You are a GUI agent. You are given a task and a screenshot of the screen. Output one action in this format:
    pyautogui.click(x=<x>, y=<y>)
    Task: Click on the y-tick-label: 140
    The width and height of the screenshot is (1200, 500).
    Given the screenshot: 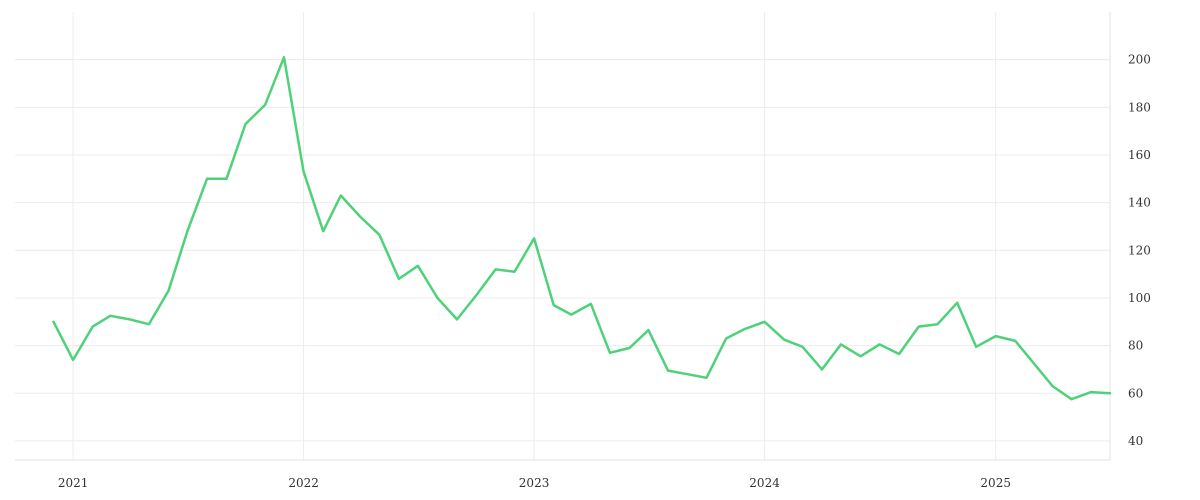 What is the action you would take?
    pyautogui.click(x=1139, y=203)
    